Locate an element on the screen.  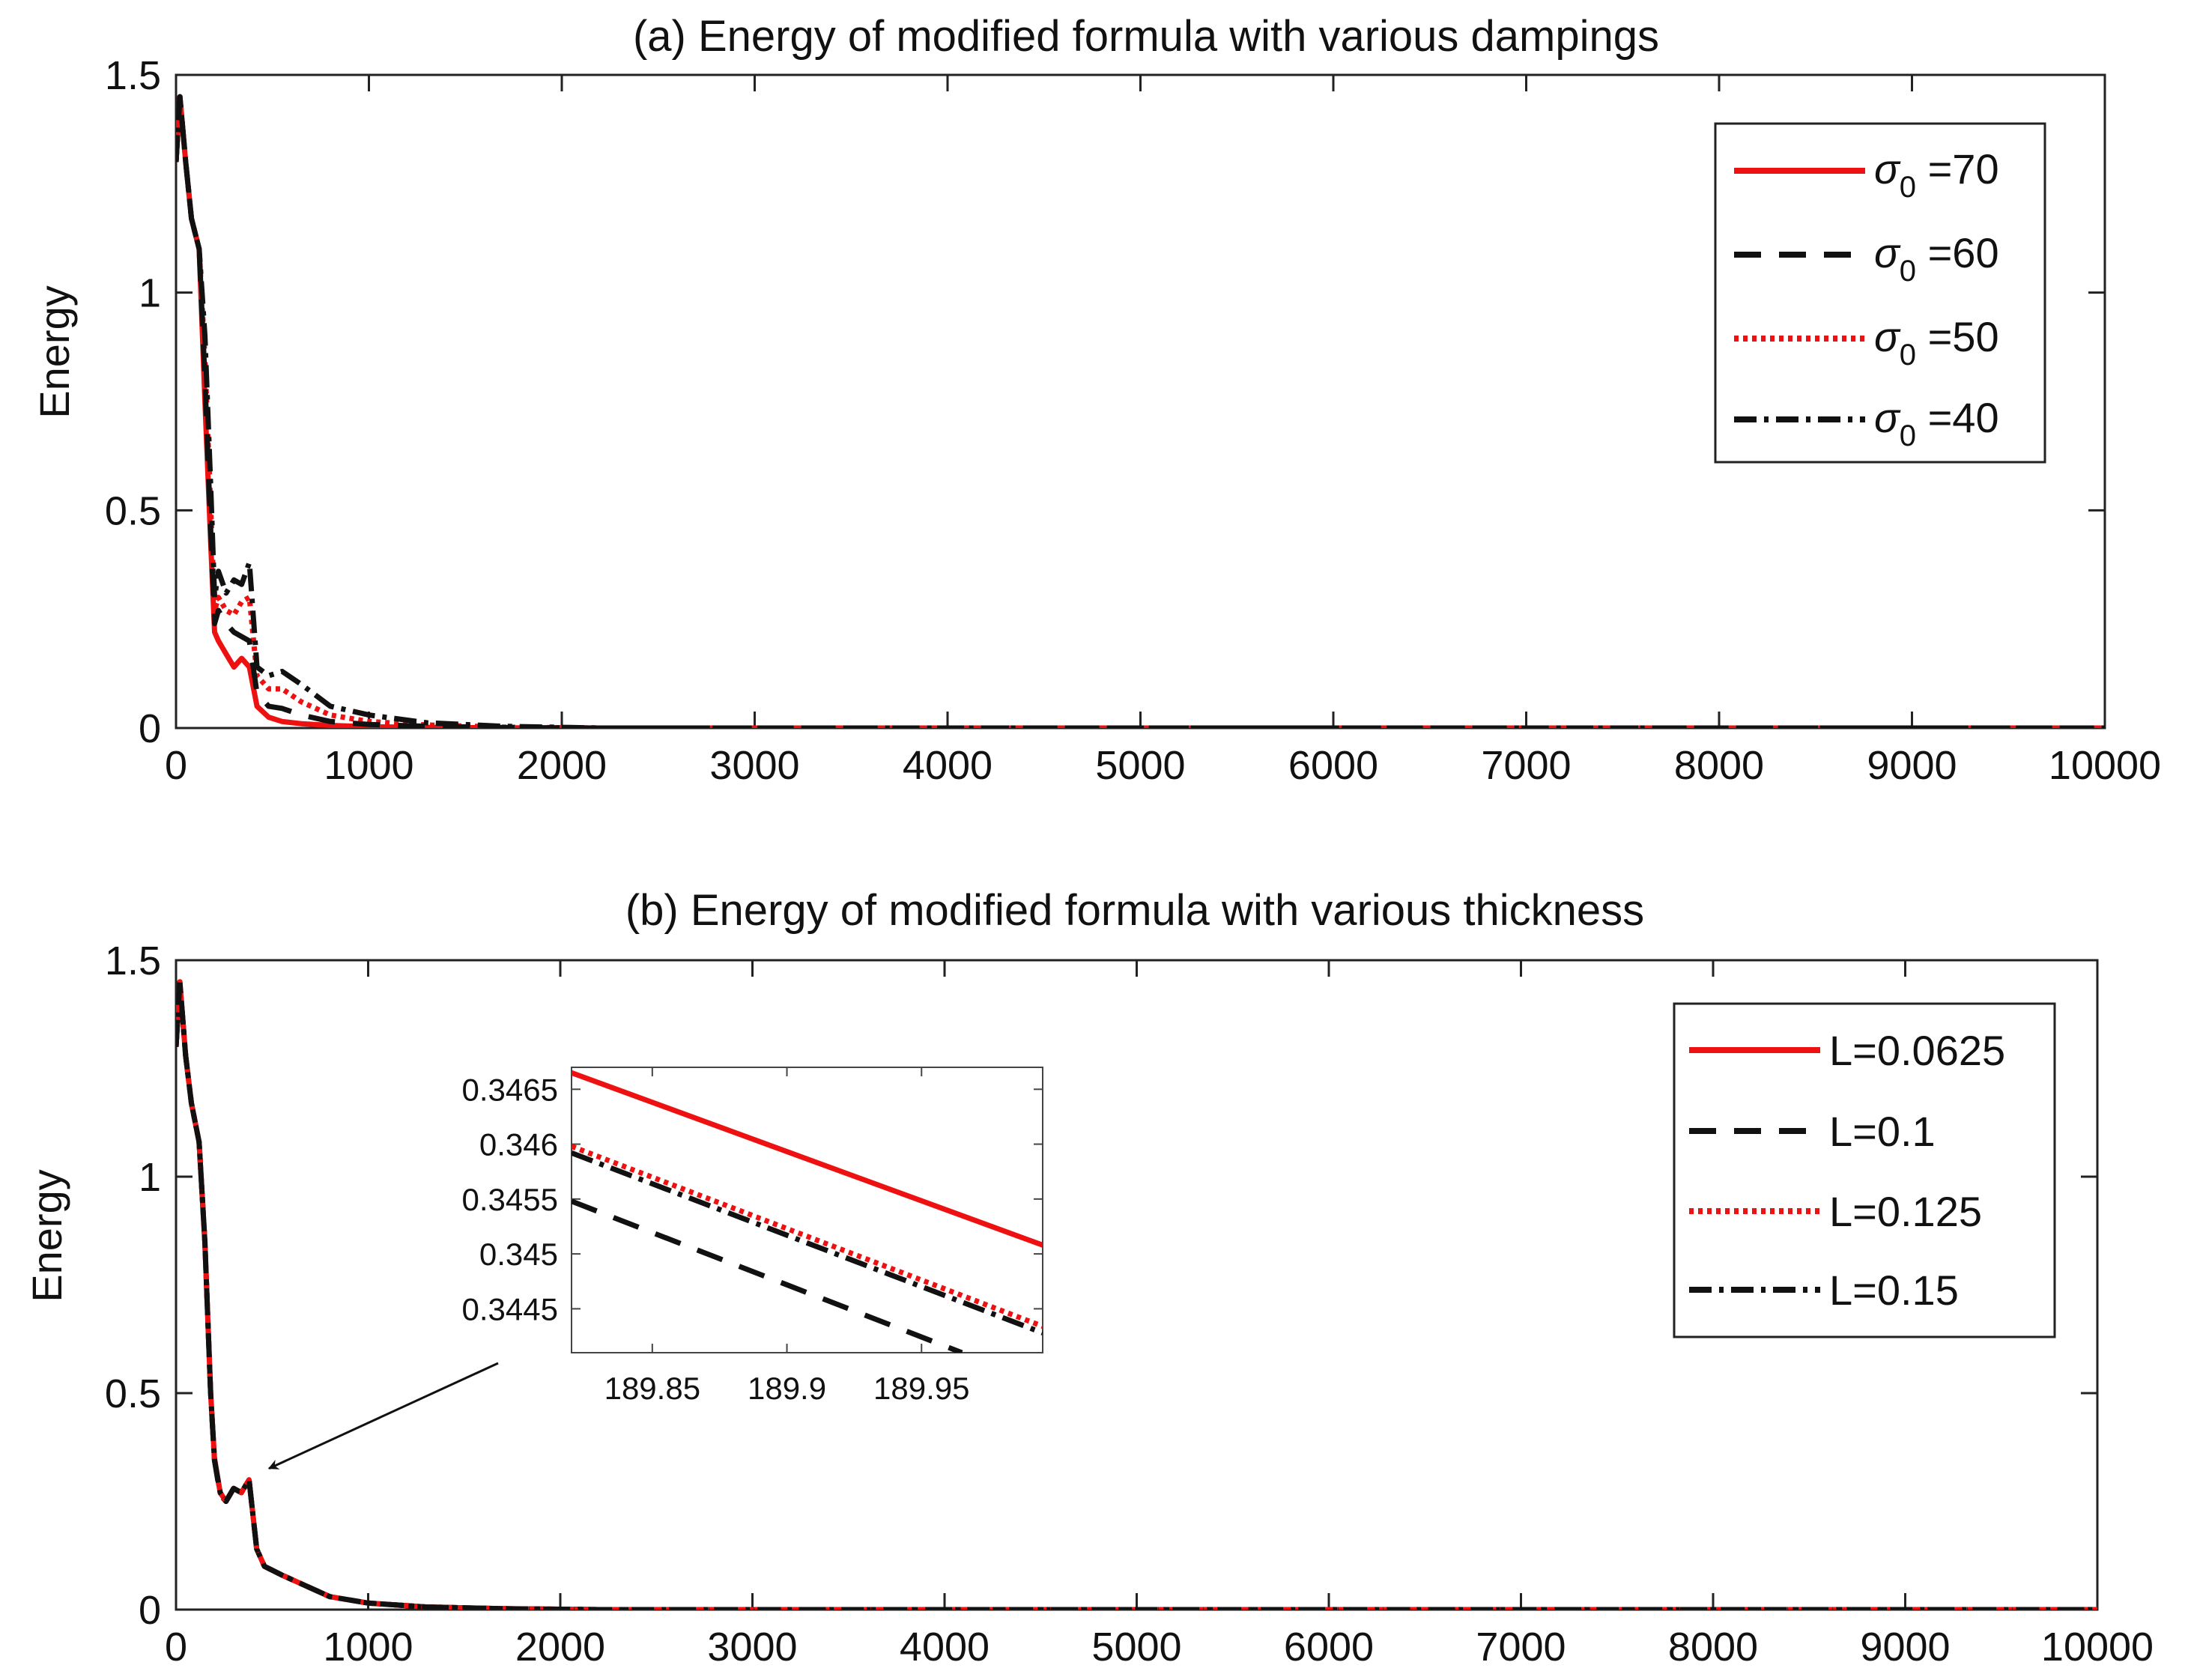
panel-b-x-tick-label: 8000 is located at coordinates (1713, 1647).